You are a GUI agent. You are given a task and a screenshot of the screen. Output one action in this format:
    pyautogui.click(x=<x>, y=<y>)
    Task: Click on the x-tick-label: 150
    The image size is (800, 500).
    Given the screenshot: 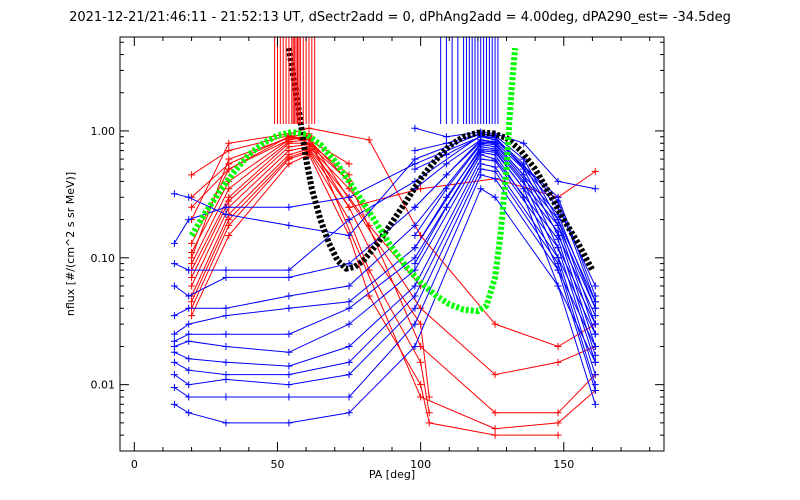 What is the action you would take?
    pyautogui.click(x=563, y=464)
    